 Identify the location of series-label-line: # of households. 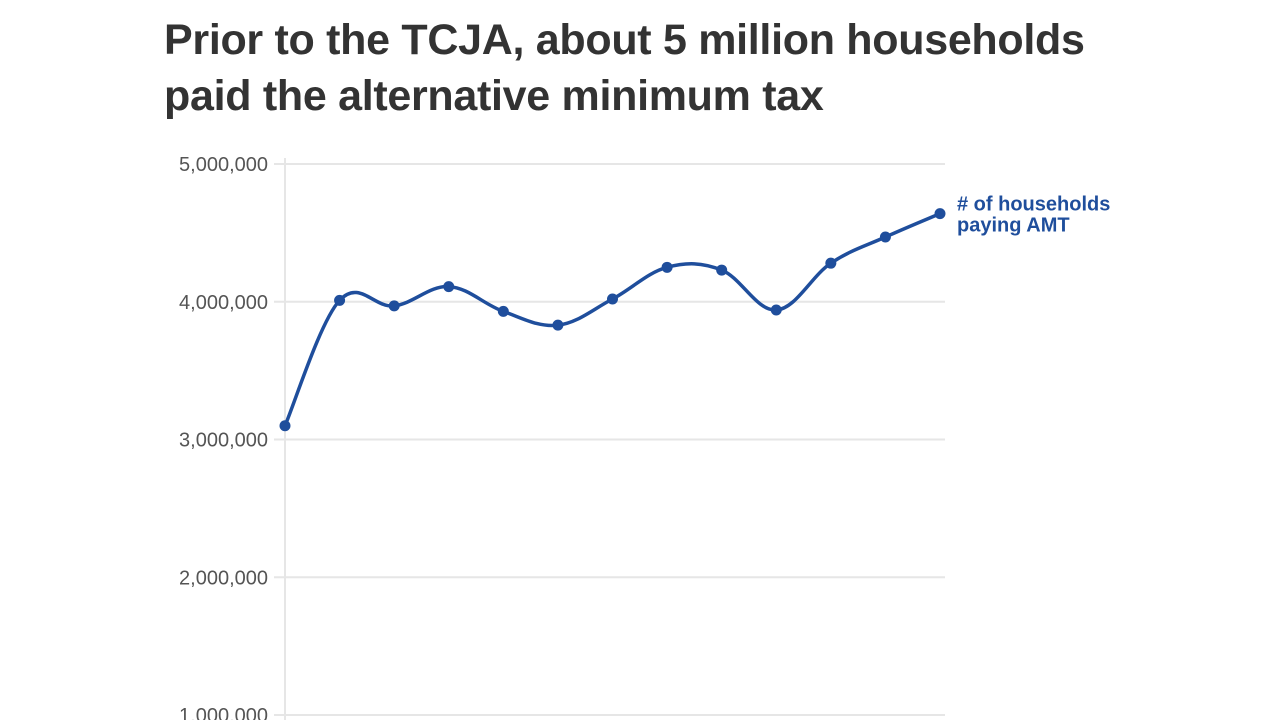
(1033, 205).